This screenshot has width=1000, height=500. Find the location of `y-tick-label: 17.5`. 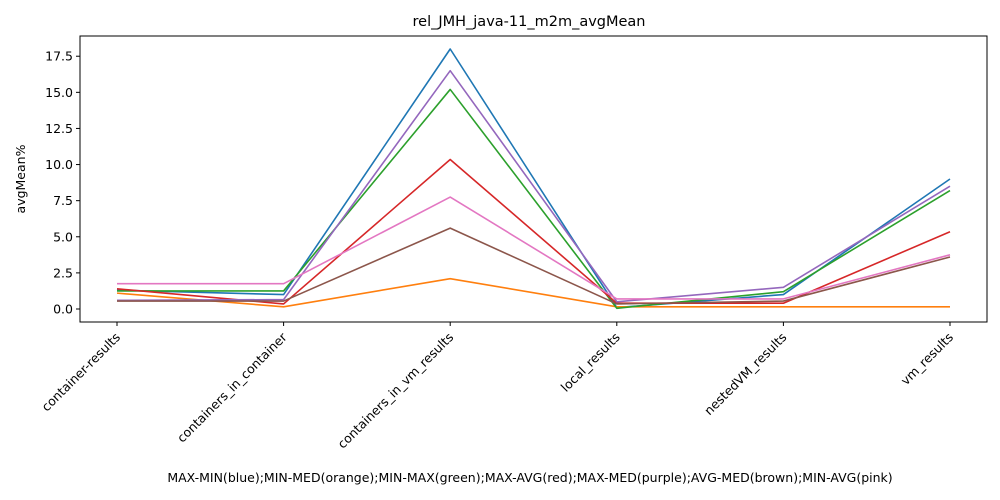

y-tick-label: 17.5 is located at coordinates (59, 56).